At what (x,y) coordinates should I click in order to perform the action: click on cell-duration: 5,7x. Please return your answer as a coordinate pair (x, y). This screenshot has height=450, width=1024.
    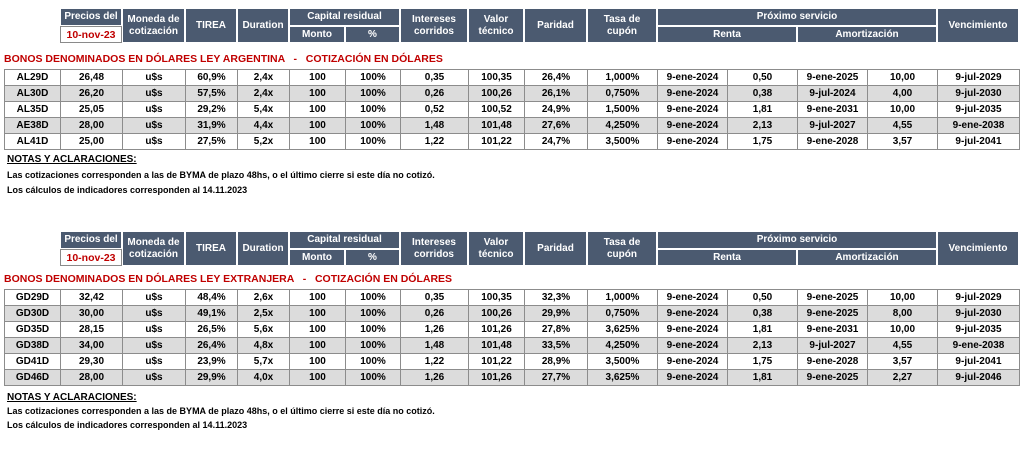
    Looking at the image, I should click on (263, 361).